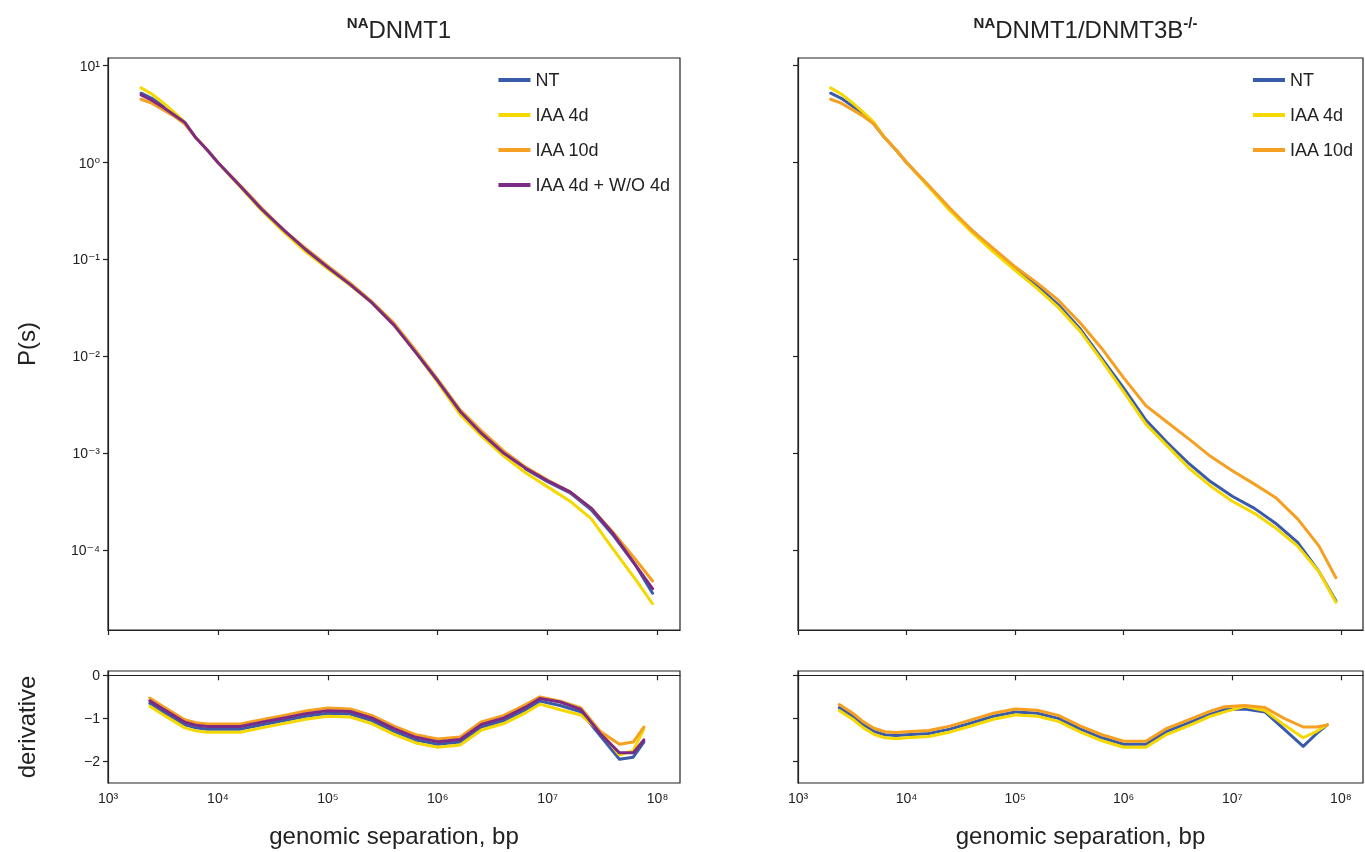 This screenshot has height=852, width=1365. I want to click on y-tick-label: −1, so click(92, 718).